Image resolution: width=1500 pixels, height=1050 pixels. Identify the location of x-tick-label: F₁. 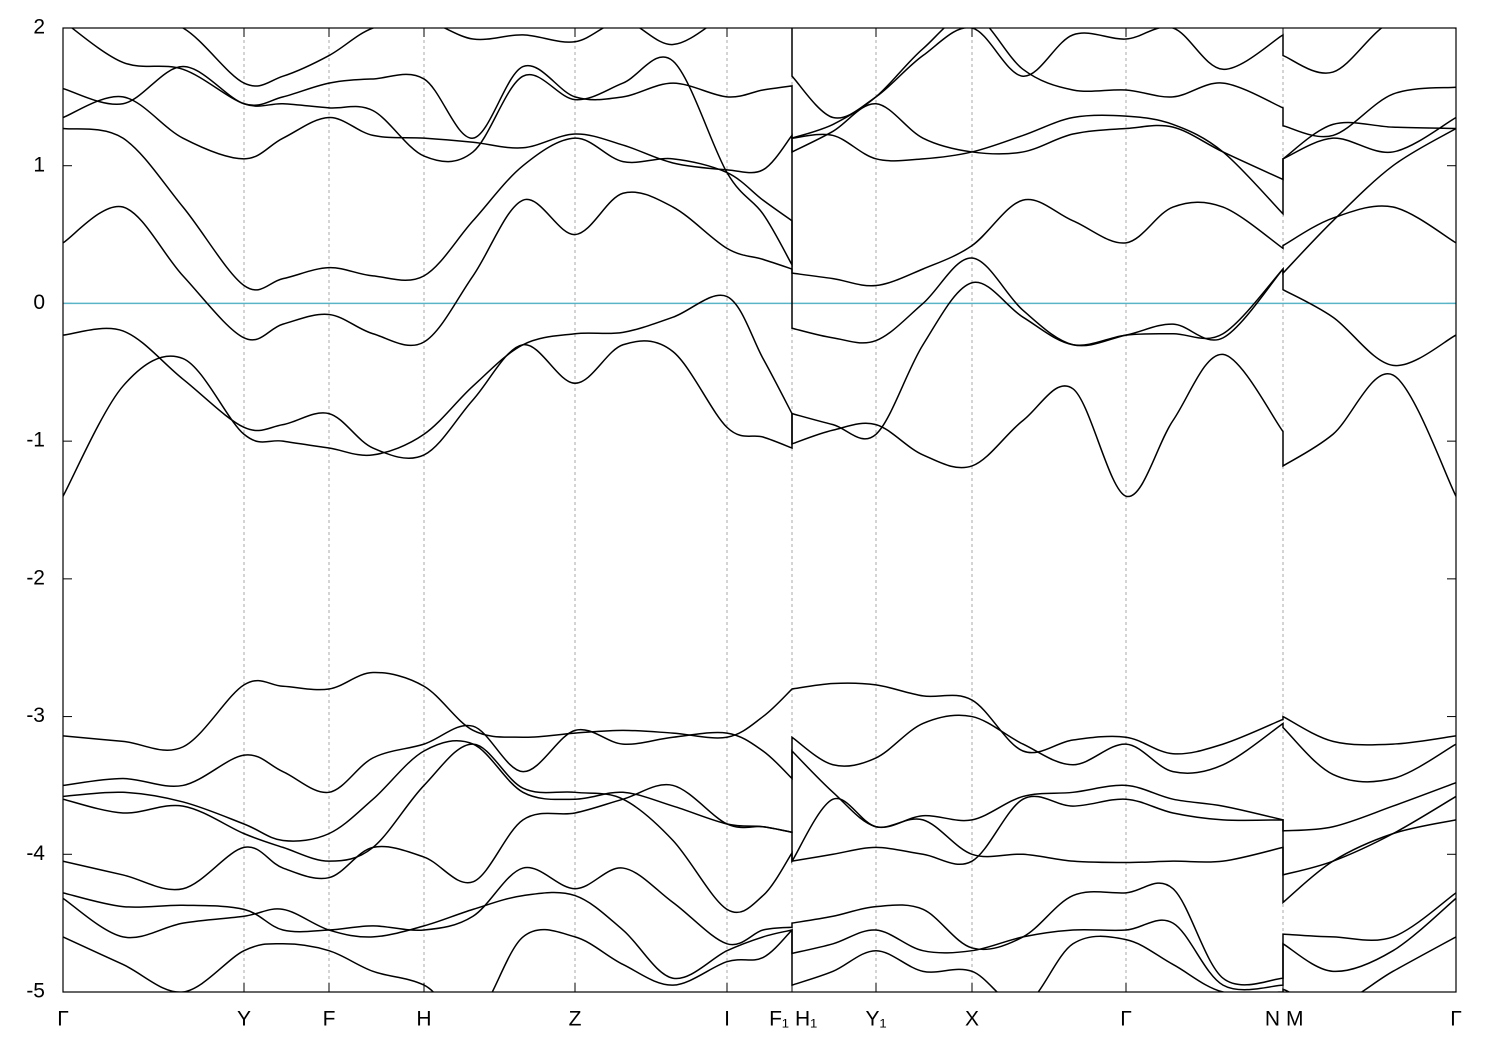
(779, 1019).